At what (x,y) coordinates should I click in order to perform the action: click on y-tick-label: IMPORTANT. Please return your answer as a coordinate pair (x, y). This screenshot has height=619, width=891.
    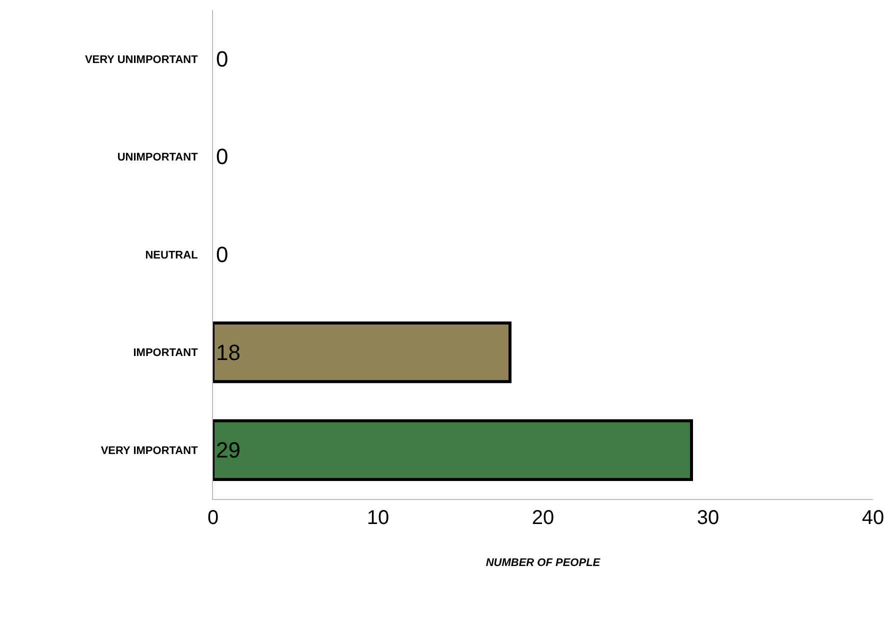
    Looking at the image, I should click on (165, 353).